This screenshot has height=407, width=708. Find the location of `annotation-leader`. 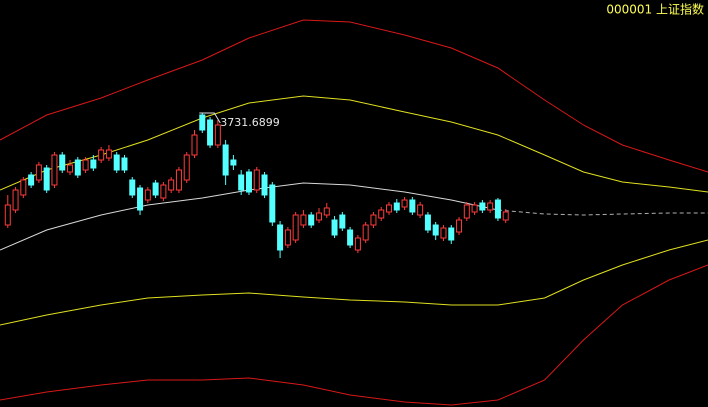

annotation-leader is located at coordinates (210, 118).